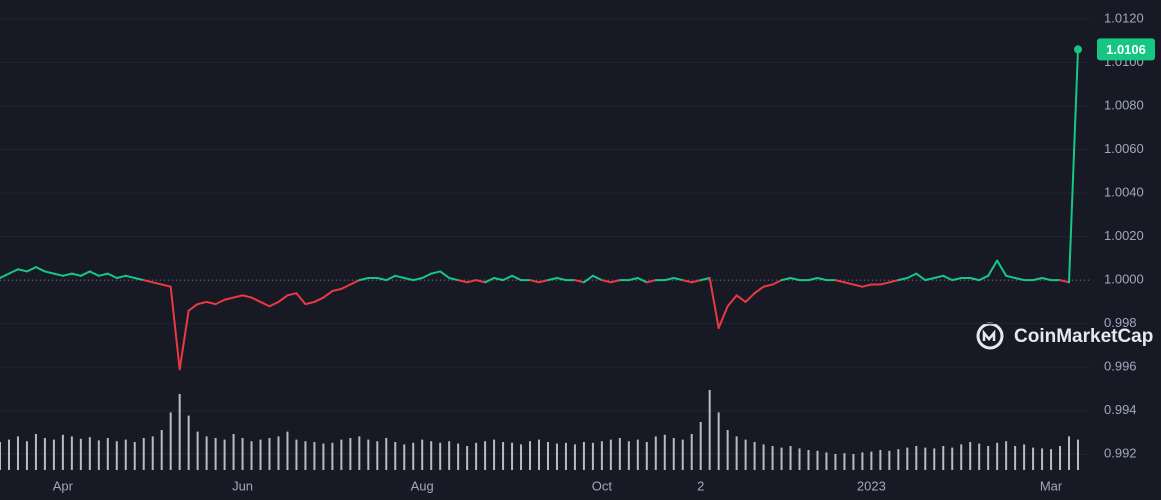  I want to click on x-tick-label: Apr, so click(63, 485).